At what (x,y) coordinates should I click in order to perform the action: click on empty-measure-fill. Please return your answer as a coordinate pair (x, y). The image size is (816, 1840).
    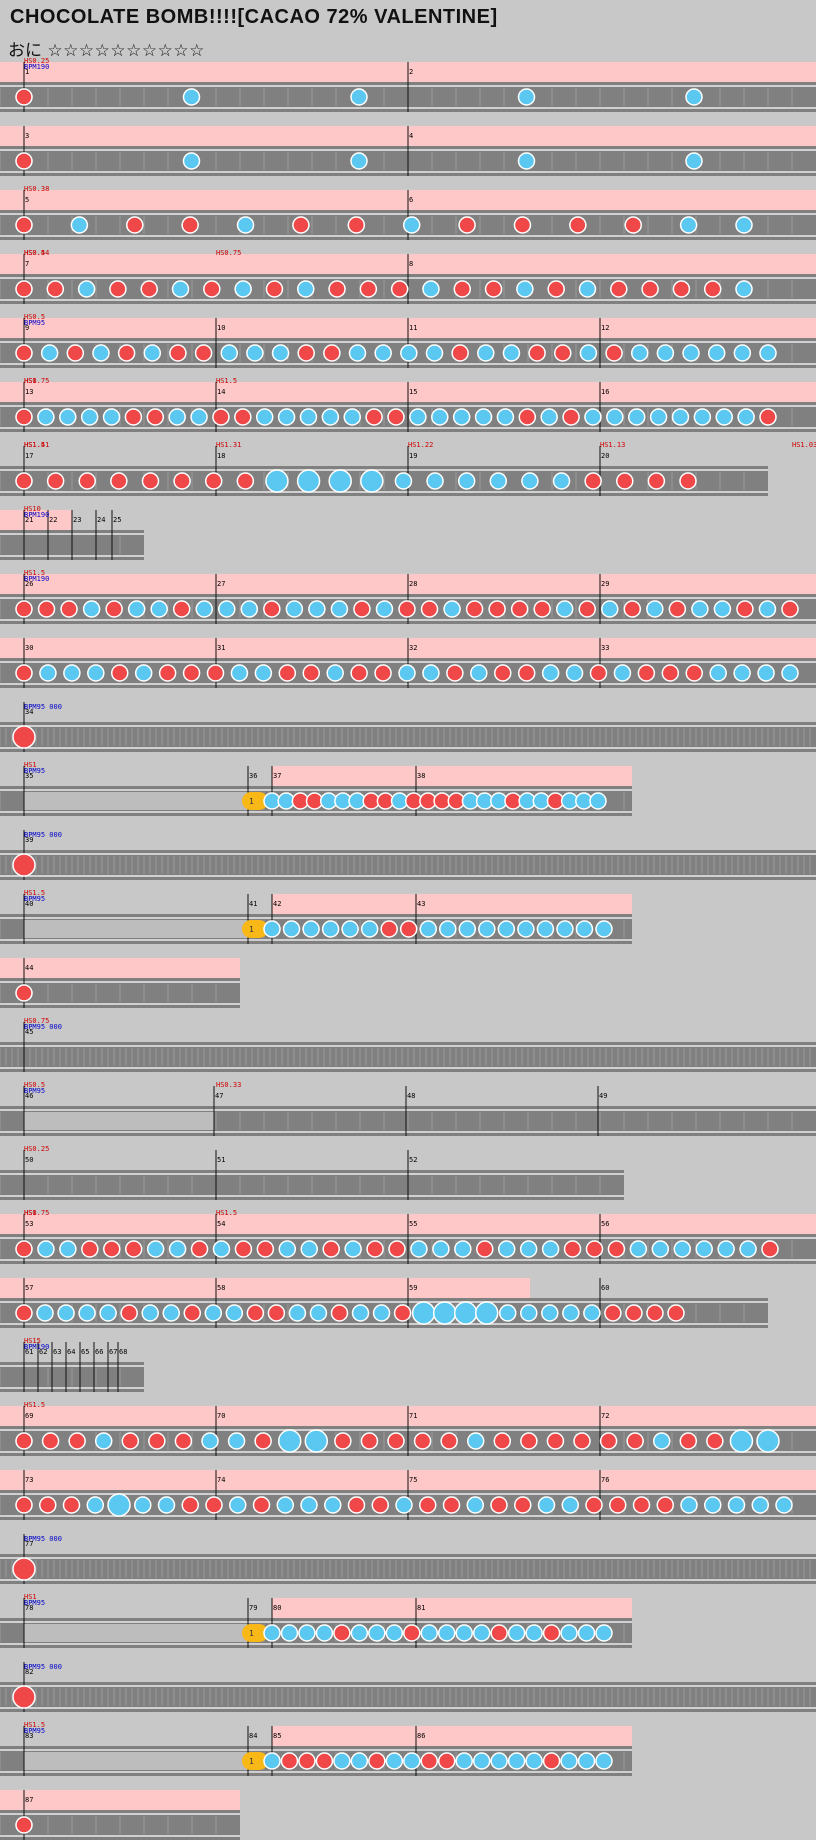
    Looking at the image, I should click on (136, 1761).